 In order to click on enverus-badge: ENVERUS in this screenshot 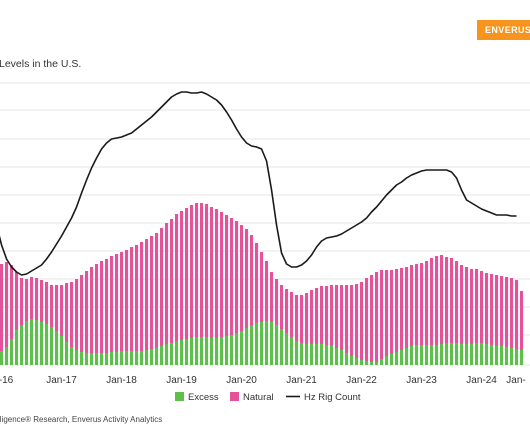, I will do `click(503, 30)`.